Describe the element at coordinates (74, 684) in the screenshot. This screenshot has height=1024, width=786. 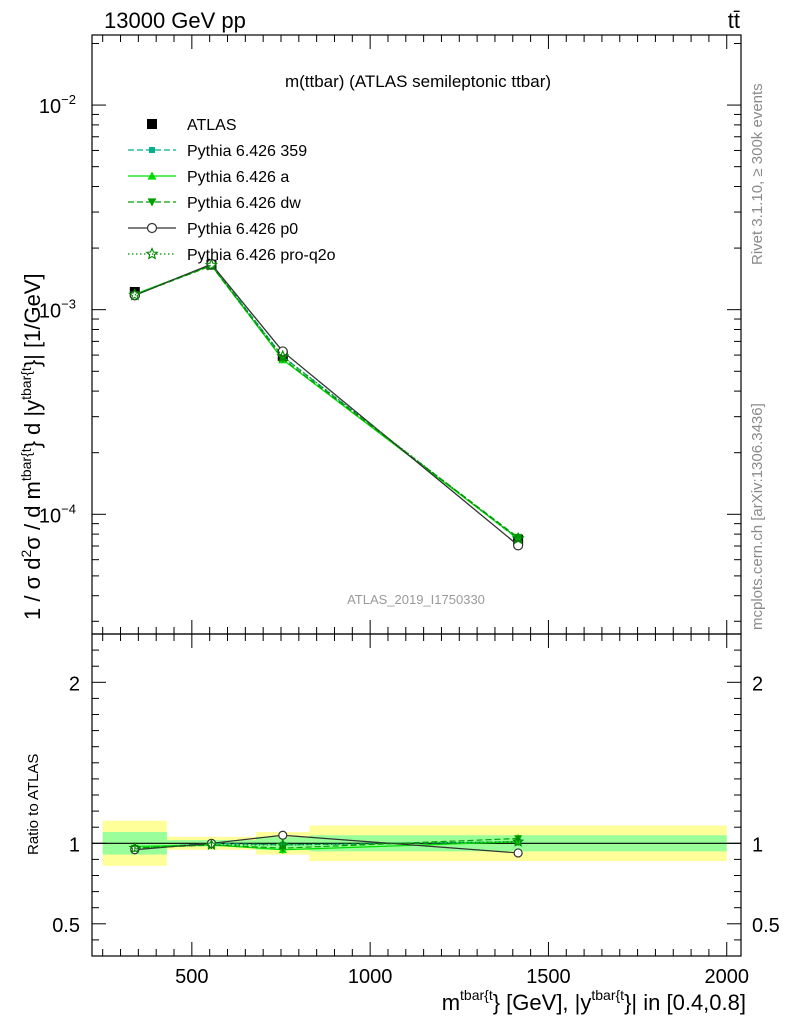
I see `y-ratio-tick-label-left: 2` at that location.